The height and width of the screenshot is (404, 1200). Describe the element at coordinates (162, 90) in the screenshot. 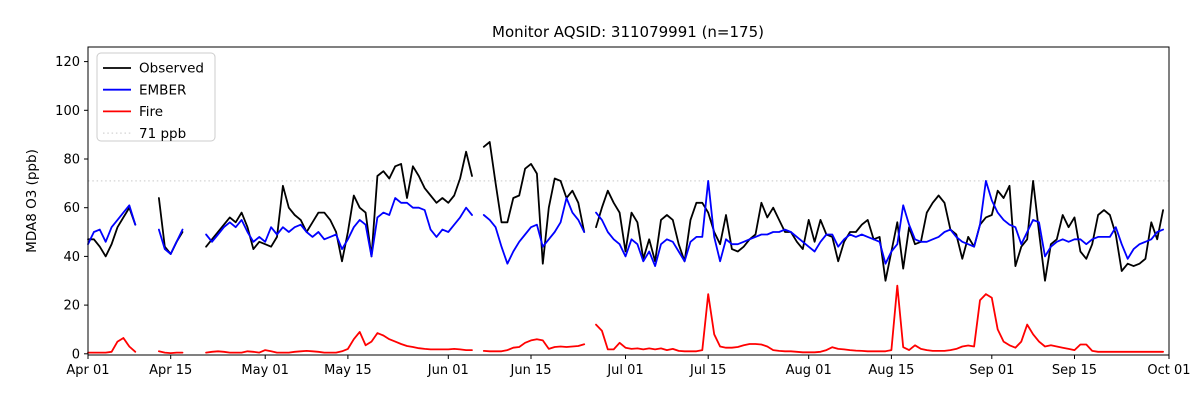

I see `legend-label: EMBER` at that location.